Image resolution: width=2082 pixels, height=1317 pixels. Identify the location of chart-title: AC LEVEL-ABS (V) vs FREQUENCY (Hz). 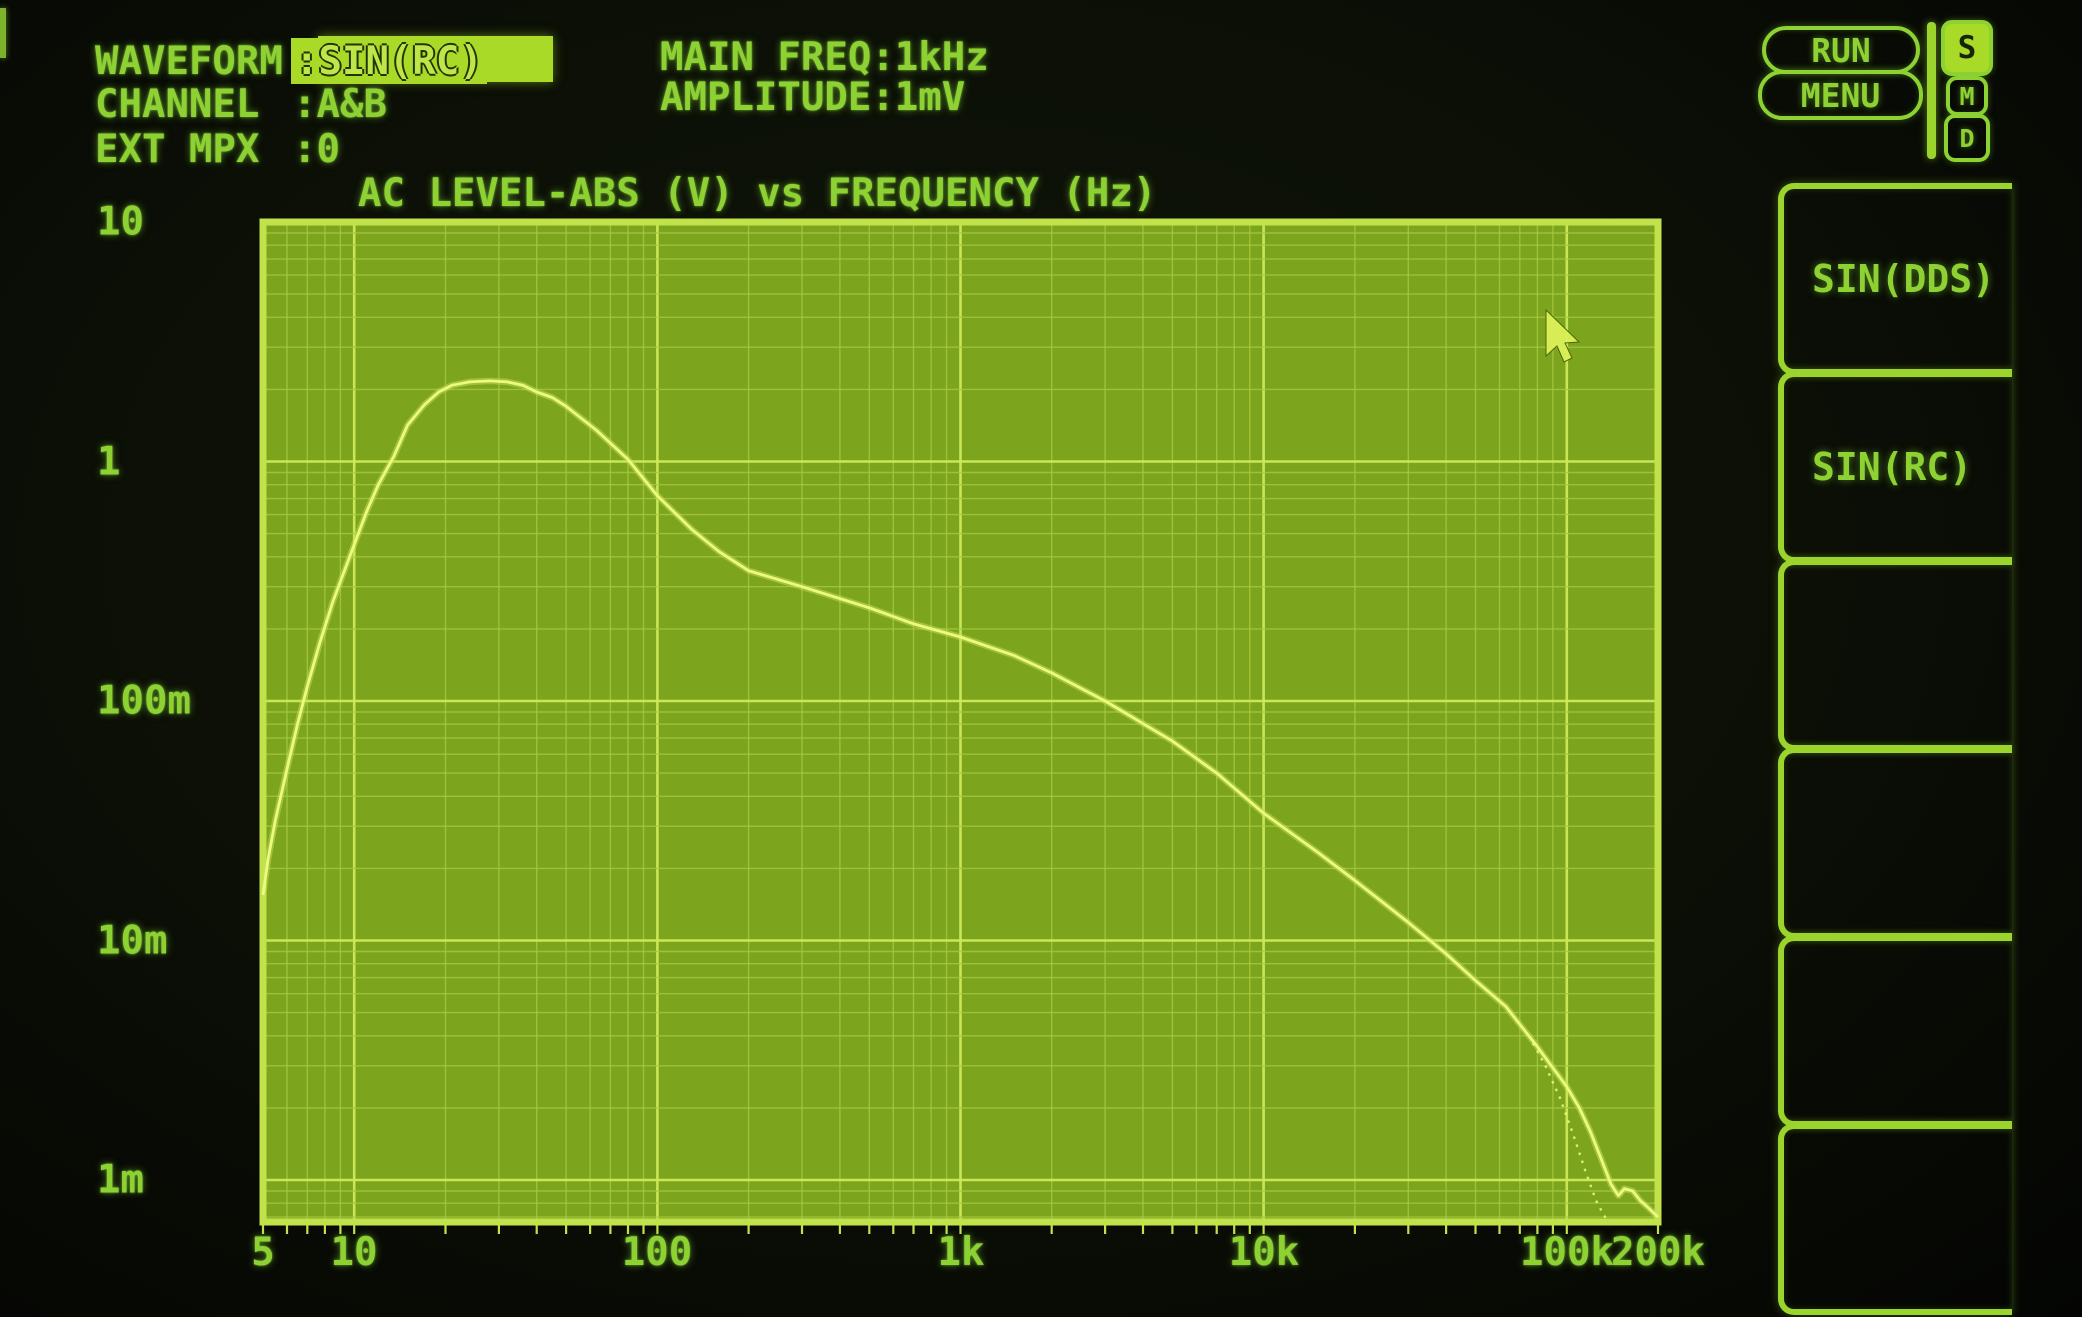
(757, 193).